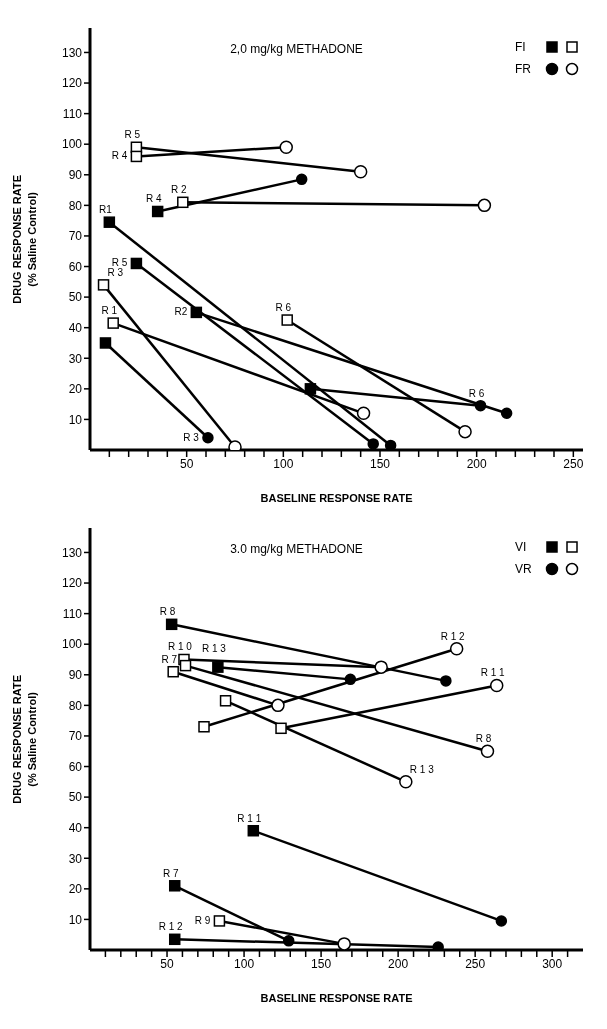  What do you see at coordinates (181, 312) in the screenshot?
I see `annotation: R2` at bounding box center [181, 312].